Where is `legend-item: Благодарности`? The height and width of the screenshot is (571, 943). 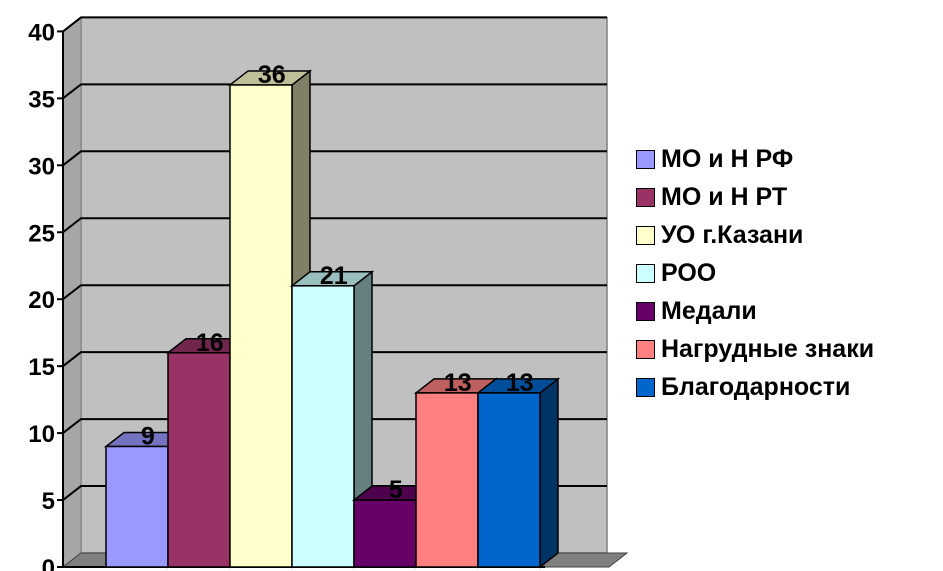 legend-item: Благодарности is located at coordinates (755, 387).